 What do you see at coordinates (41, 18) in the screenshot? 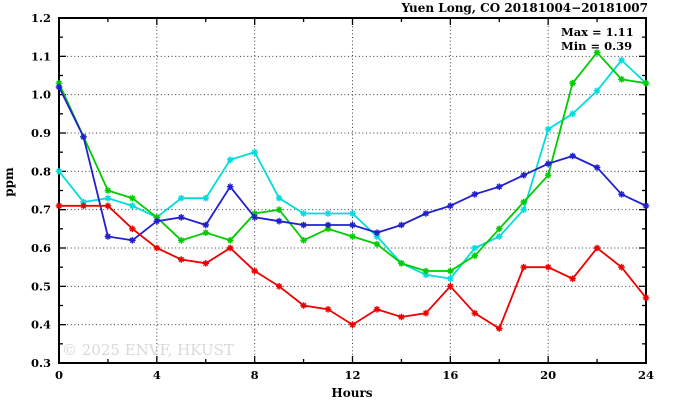
I see `y-tick-label: 1.2` at bounding box center [41, 18].